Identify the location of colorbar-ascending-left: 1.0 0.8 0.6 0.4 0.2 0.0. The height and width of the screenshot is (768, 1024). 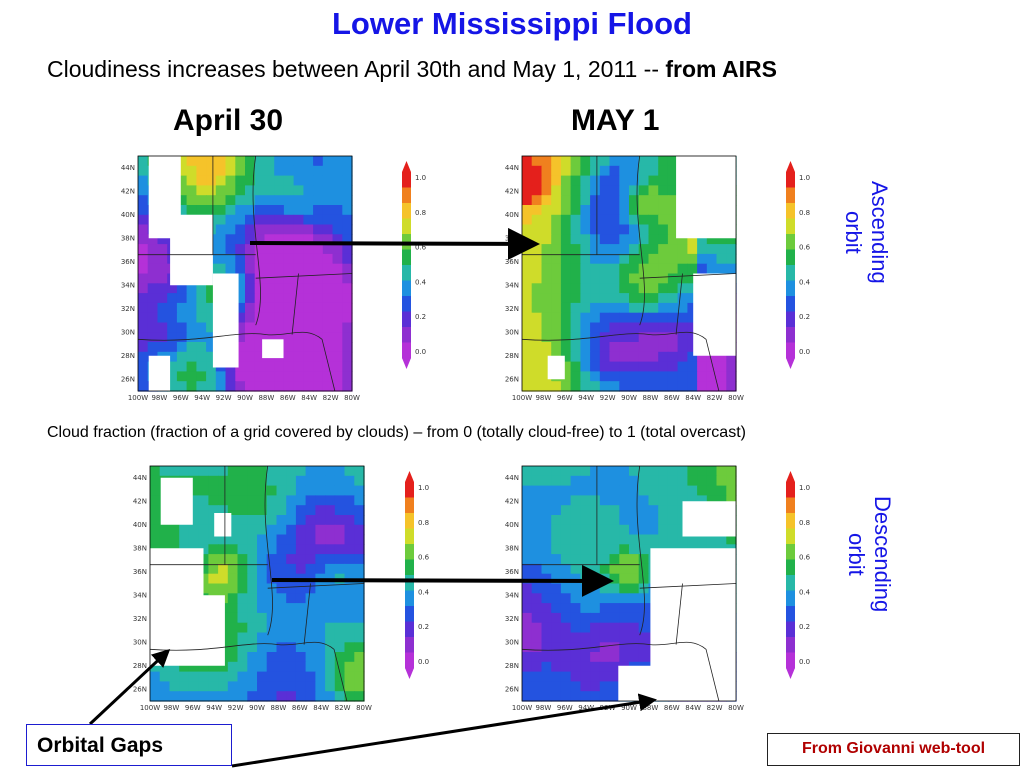
(414, 265).